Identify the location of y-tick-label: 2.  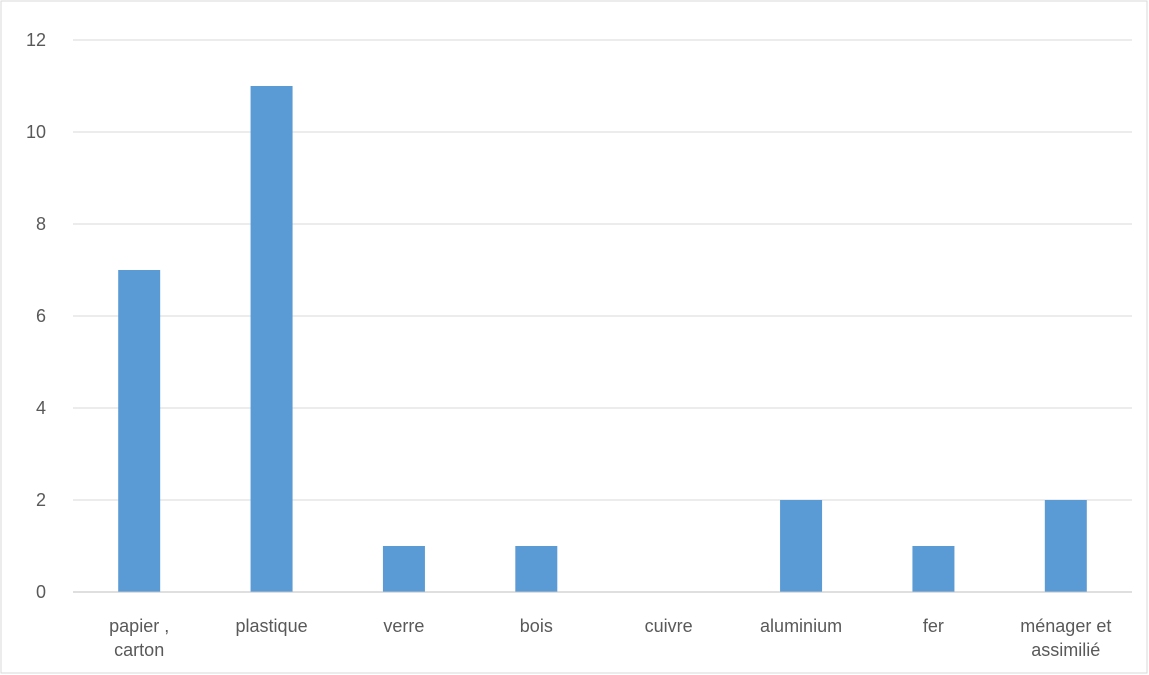
(41, 500).